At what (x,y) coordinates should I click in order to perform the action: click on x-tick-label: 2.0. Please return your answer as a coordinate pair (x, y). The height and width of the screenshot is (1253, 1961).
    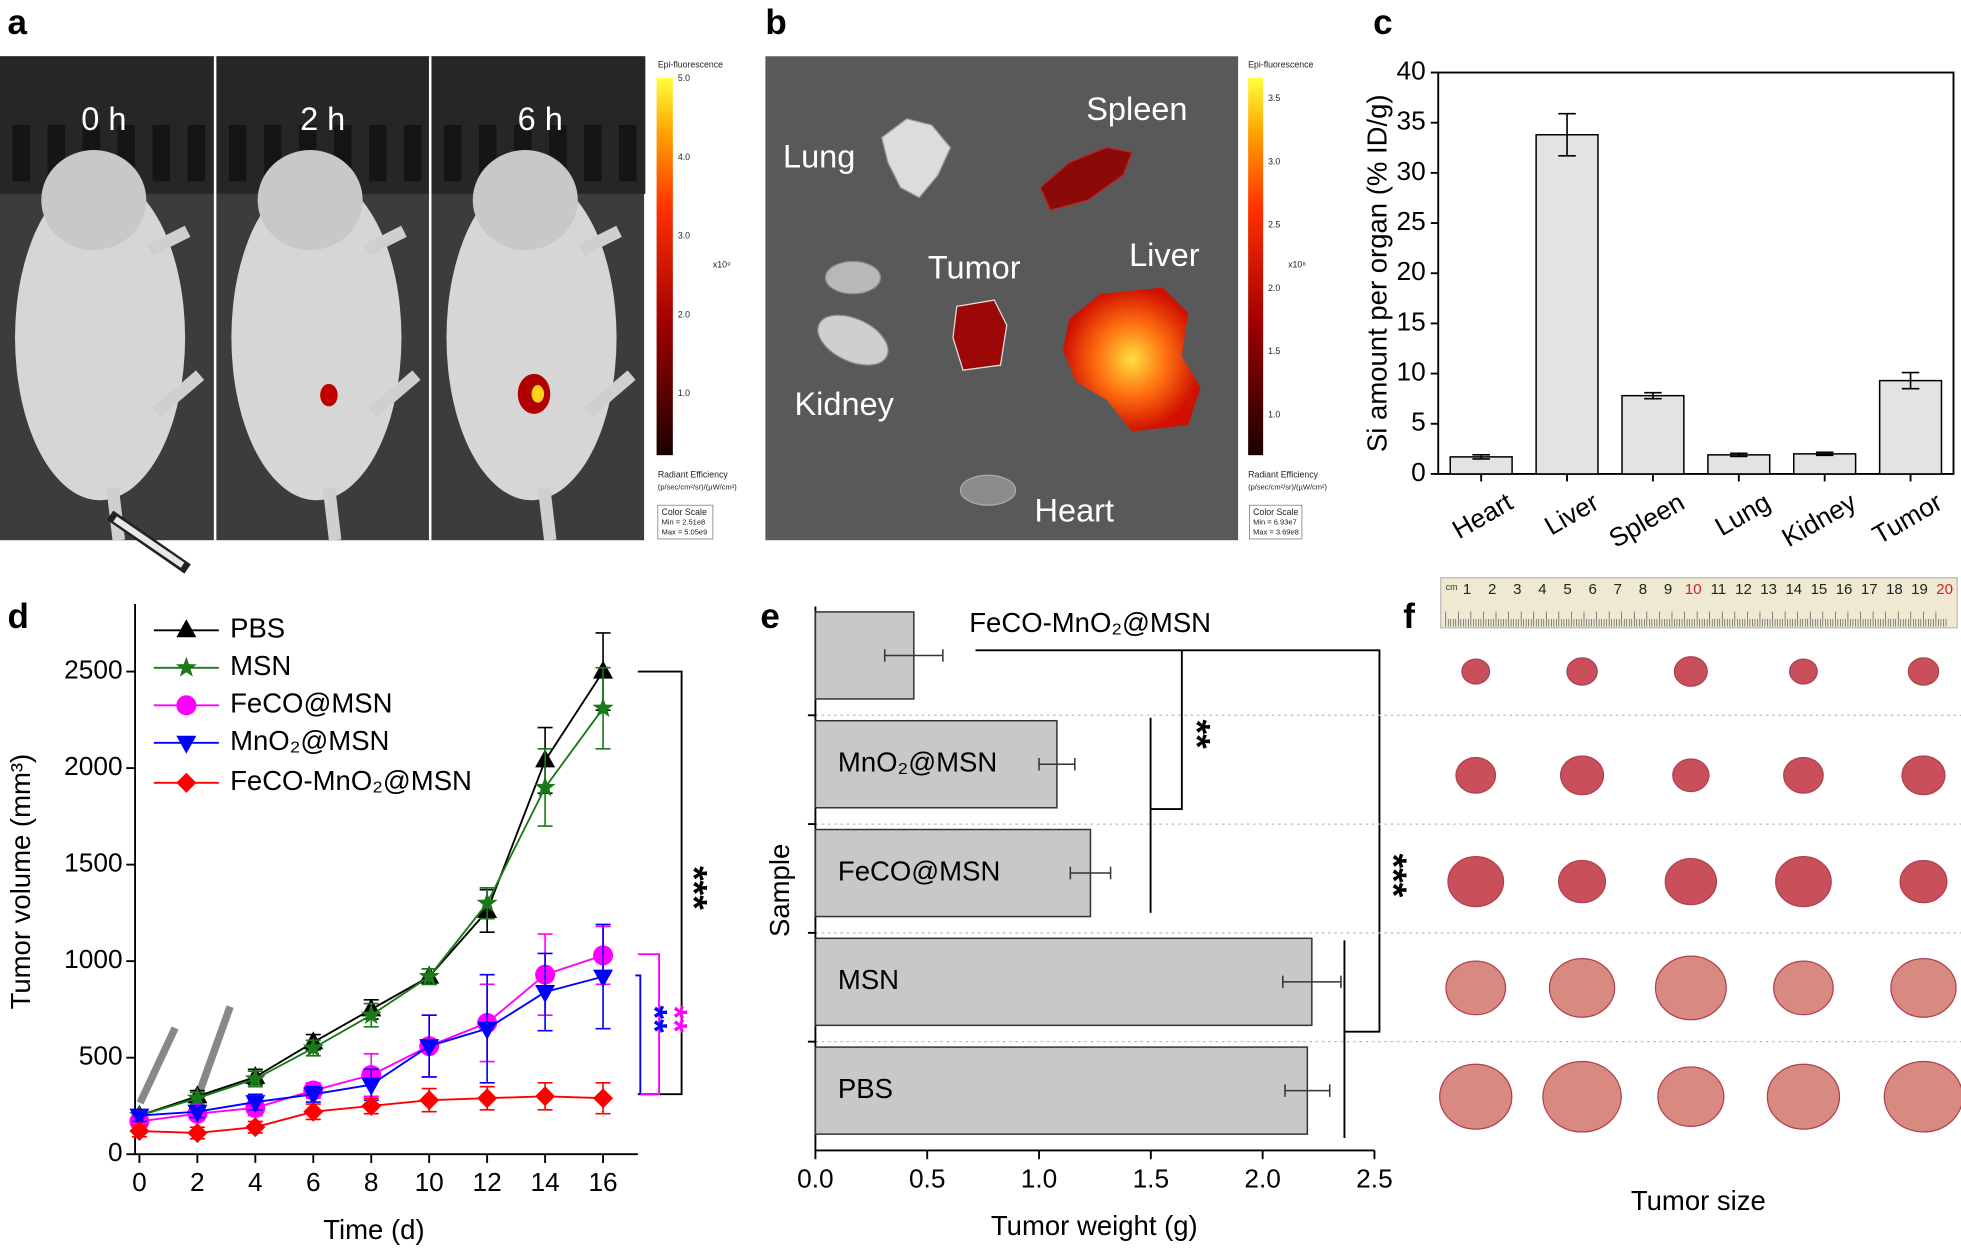
    Looking at the image, I should click on (1262, 1178).